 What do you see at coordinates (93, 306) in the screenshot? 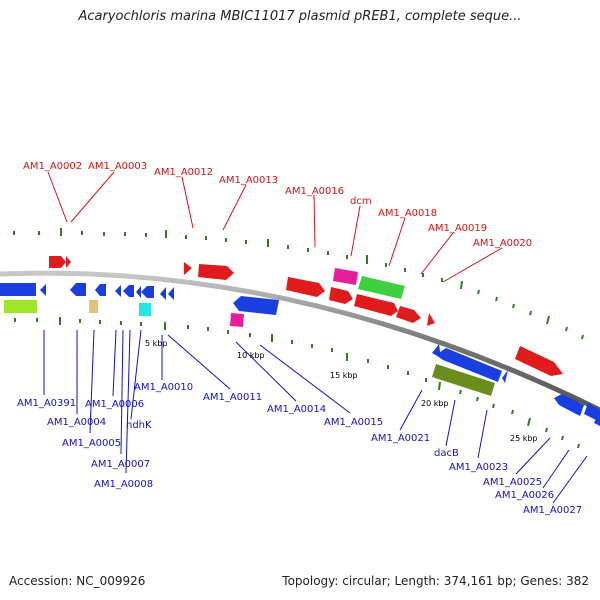
I see `gene-box-tan` at bounding box center [93, 306].